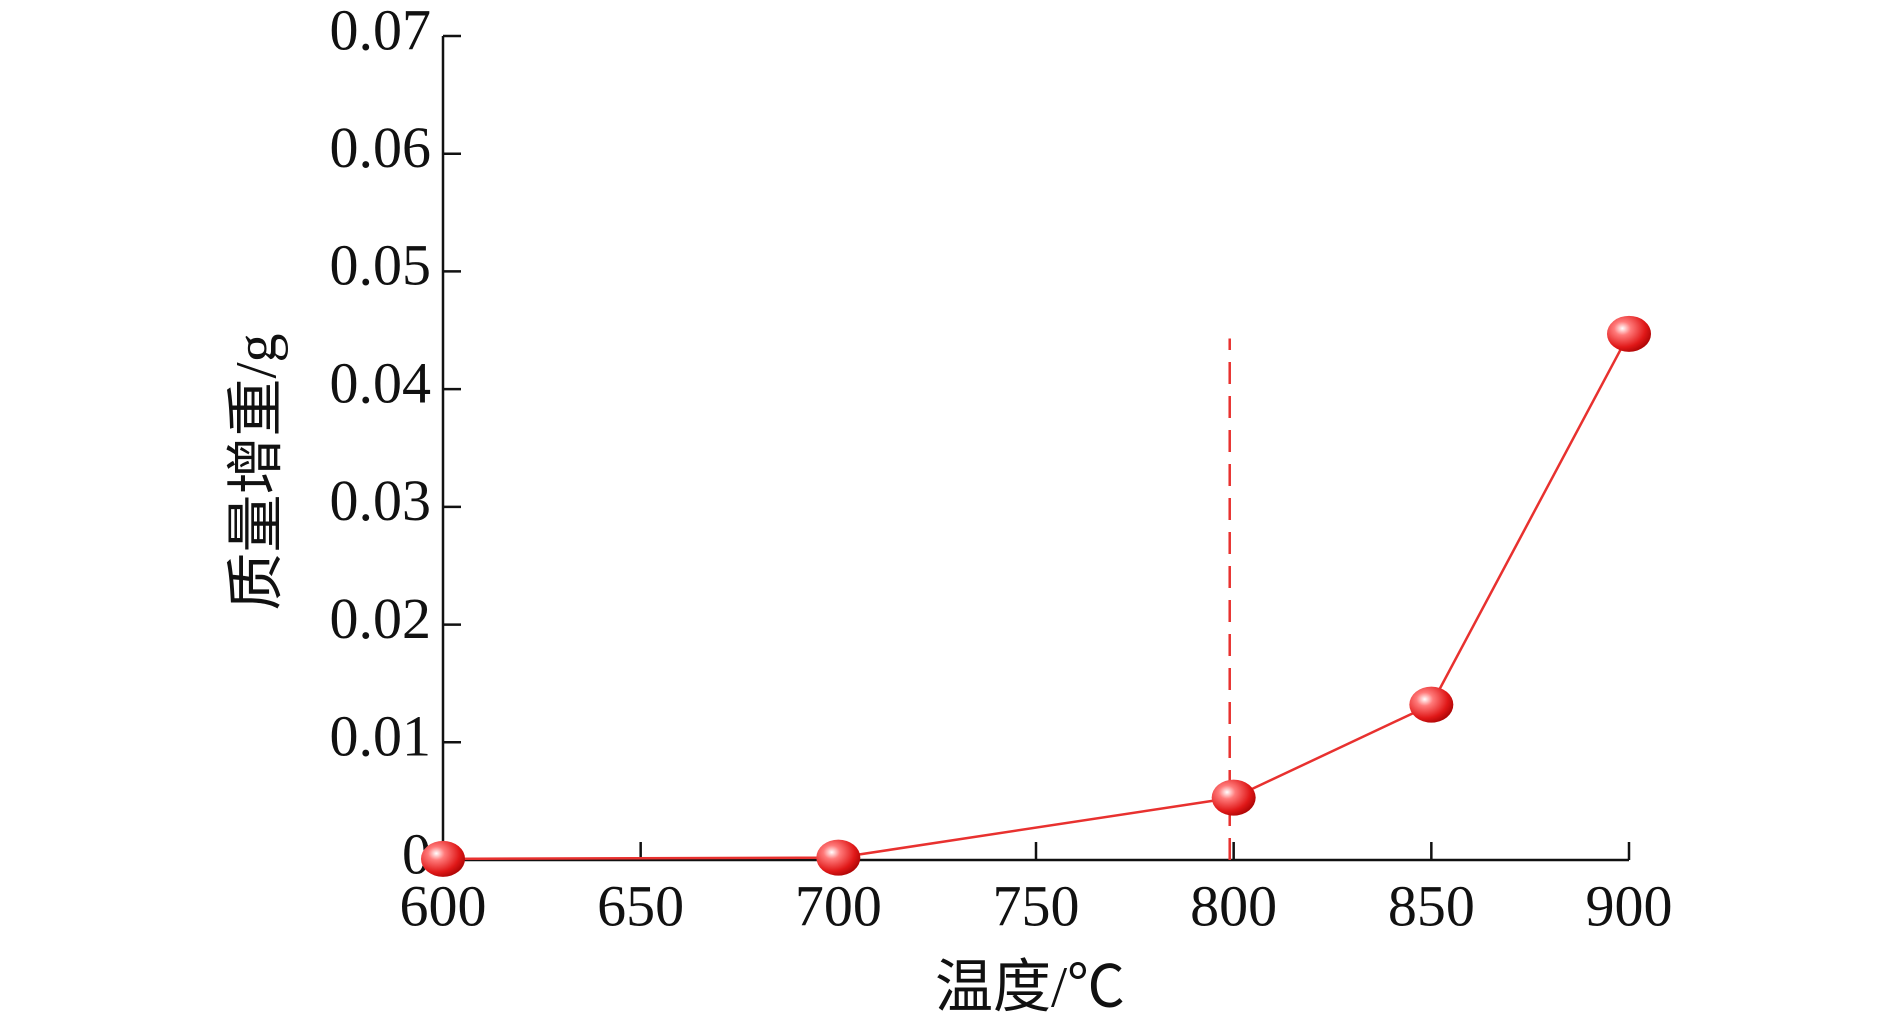 This screenshot has width=1890, height=1032. Describe the element at coordinates (381, 736) in the screenshot. I see `y-tick-label: 0.01` at that location.